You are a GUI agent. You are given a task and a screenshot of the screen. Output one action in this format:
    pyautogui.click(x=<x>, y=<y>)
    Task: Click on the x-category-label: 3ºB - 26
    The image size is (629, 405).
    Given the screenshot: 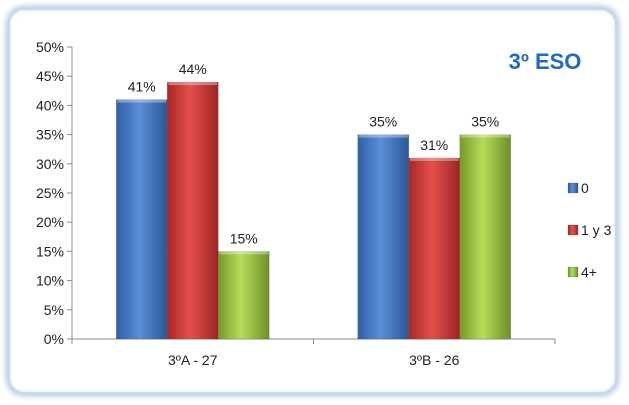 What is the action you would take?
    pyautogui.click(x=434, y=360)
    